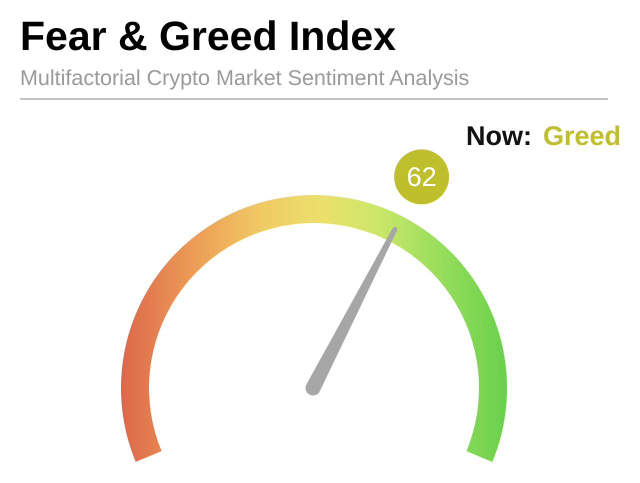 The width and height of the screenshot is (640, 483). Describe the element at coordinates (499, 136) in the screenshot. I see `text: Now:` at that location.